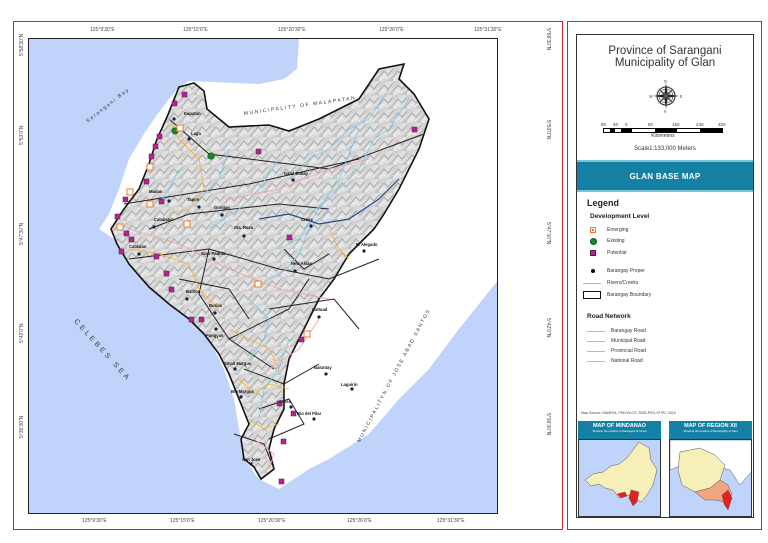 Image resolution: width=768 pixels, height=543 pixels. I want to click on barangay-label: Gongan, so click(222, 207).